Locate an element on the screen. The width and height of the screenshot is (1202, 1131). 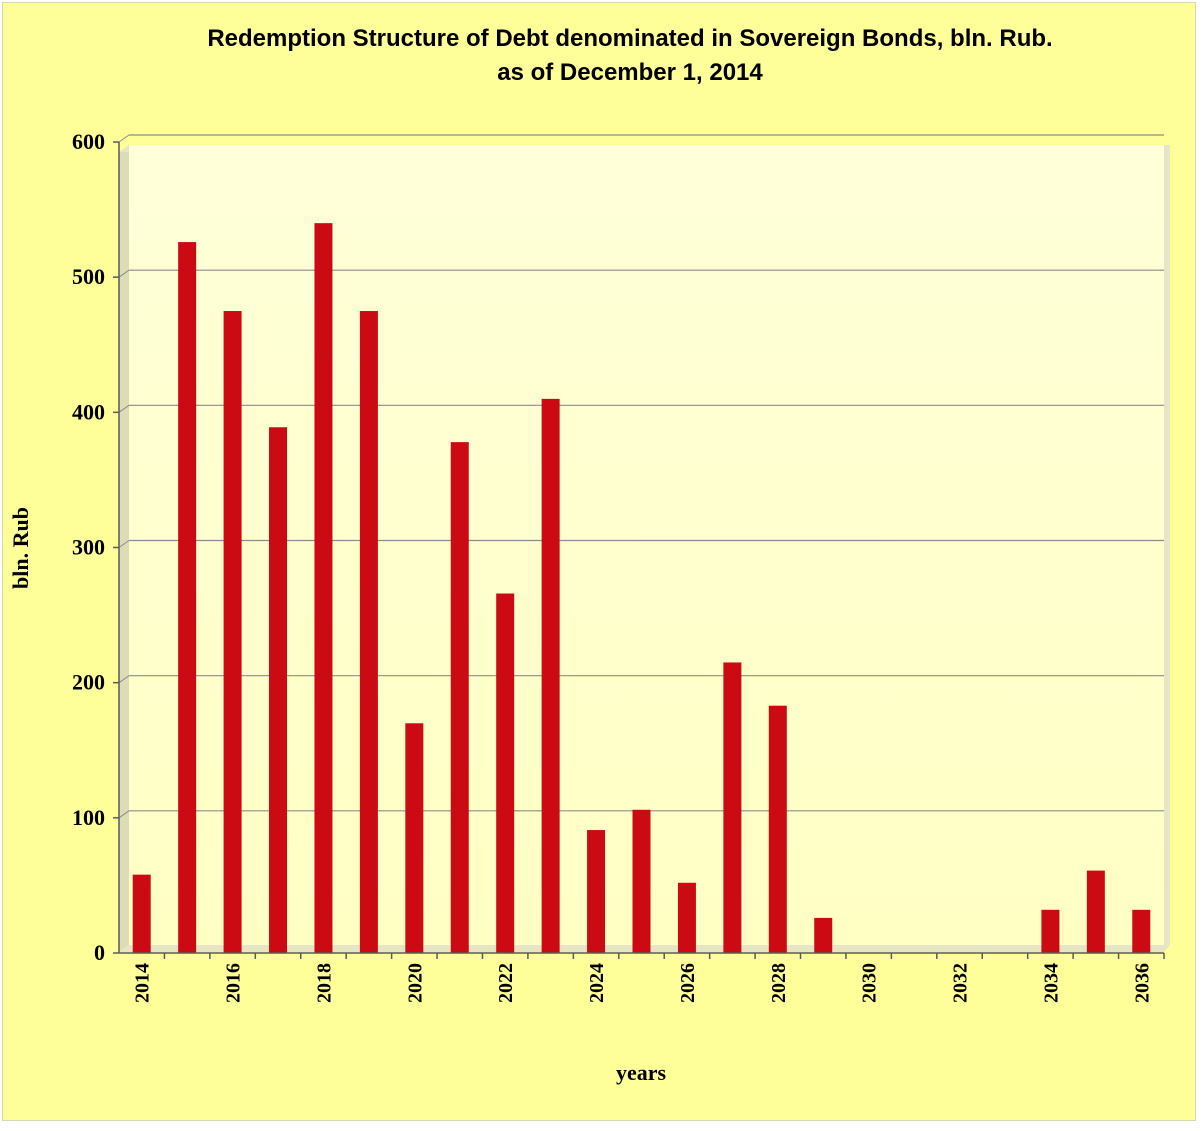
x-tick-label: 2014 is located at coordinates (143, 983).